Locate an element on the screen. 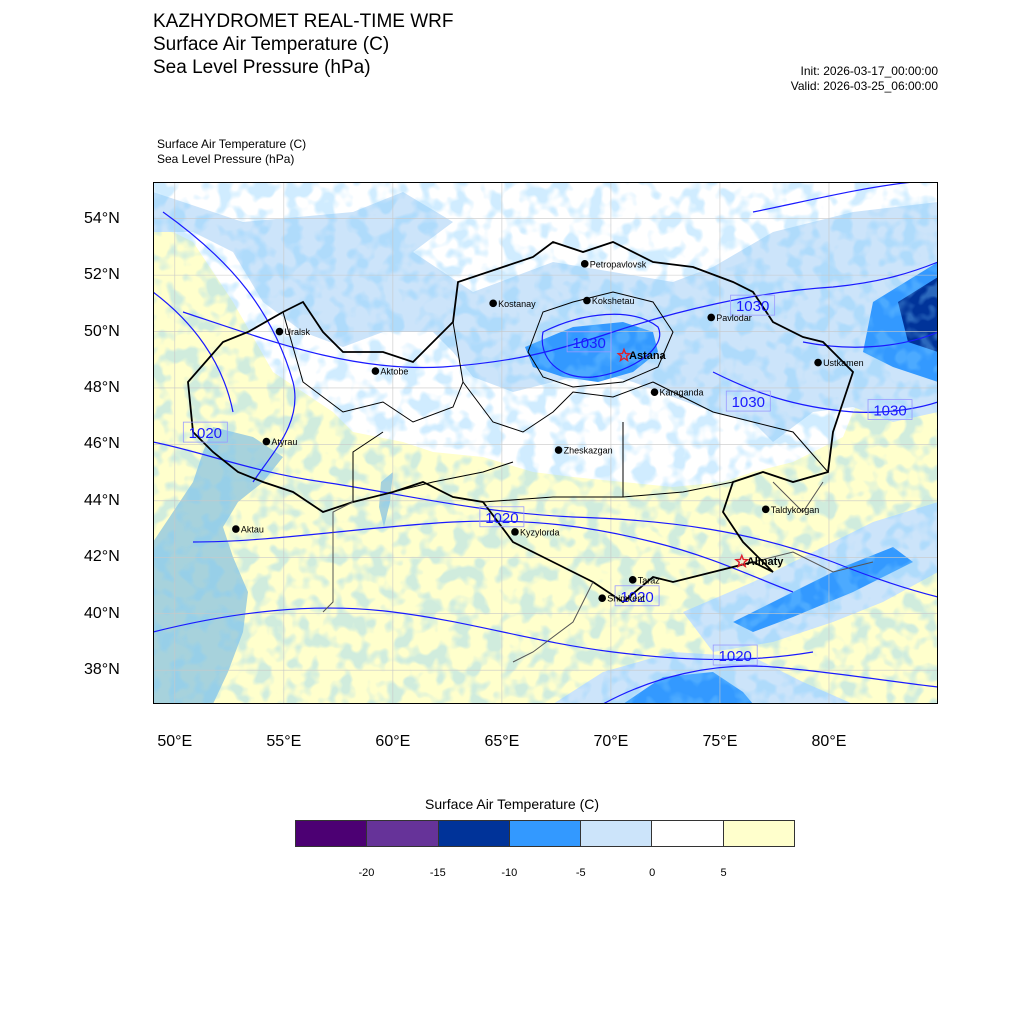 Image resolution: width=1024 pixels, height=1024 pixels. city-label: Kokshetau is located at coordinates (613, 301).